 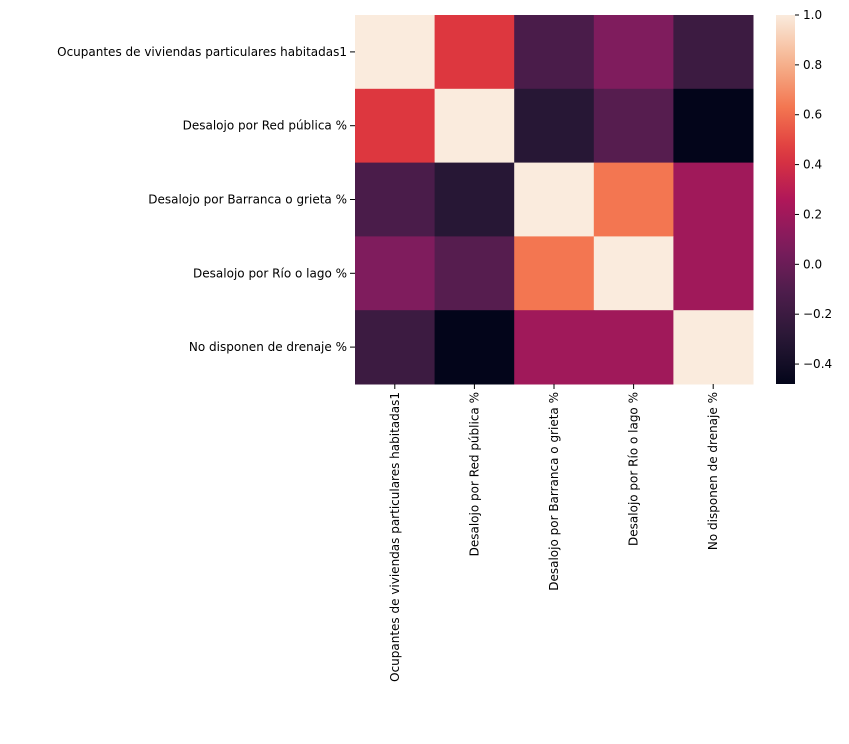 What do you see at coordinates (812, 214) in the screenshot?
I see `colorbar-tick-label: 0.2` at bounding box center [812, 214].